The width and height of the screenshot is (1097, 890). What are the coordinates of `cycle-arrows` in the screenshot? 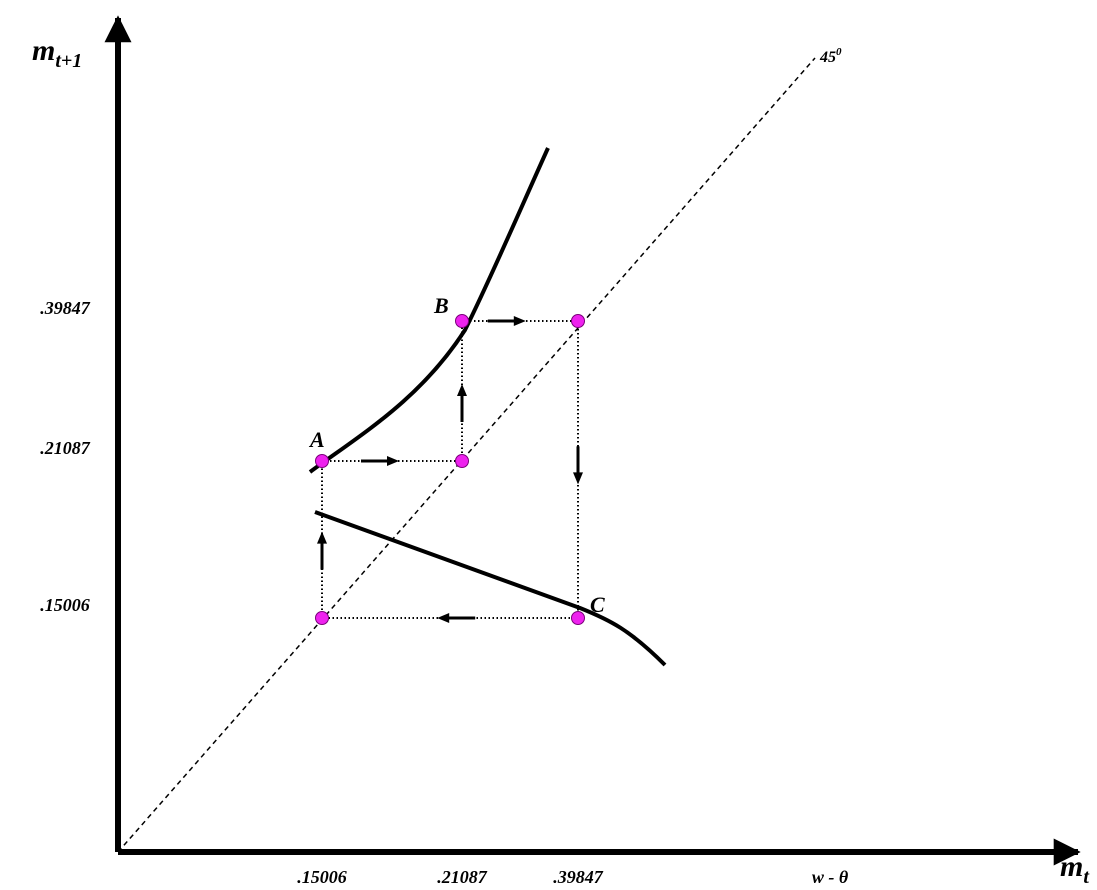 It's located at (450, 469).